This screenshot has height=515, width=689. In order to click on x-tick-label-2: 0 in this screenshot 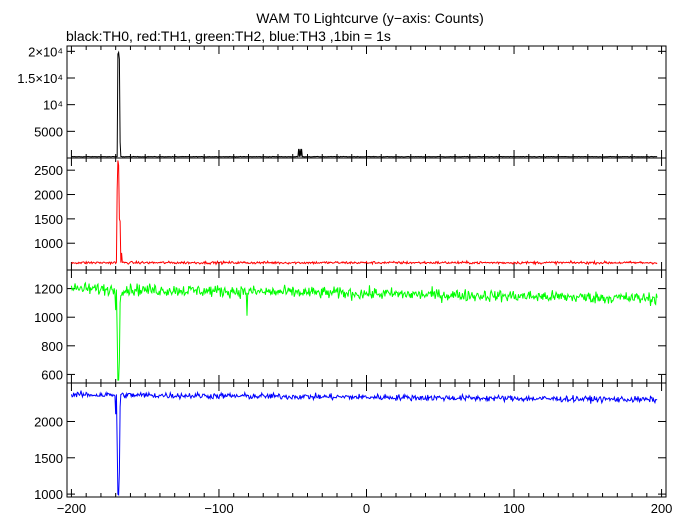, I will do `click(366, 508)`.